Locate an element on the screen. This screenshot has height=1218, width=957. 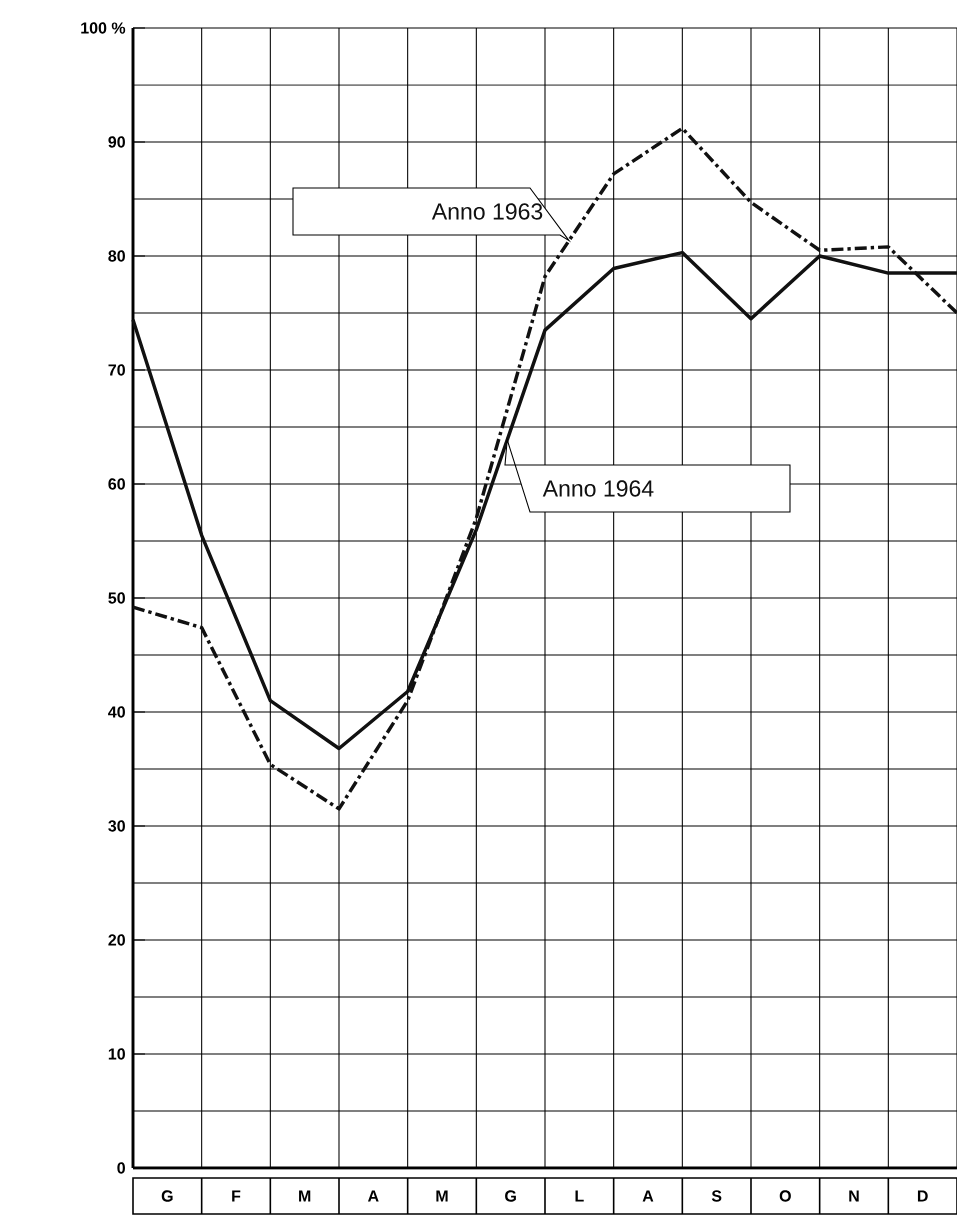
series-label: Anno 1963 is located at coordinates (487, 211).